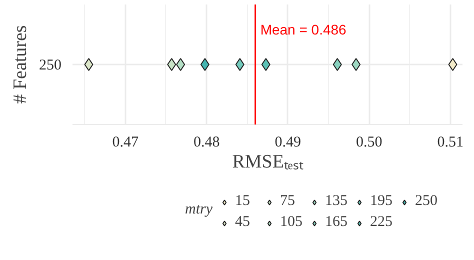 The width and height of the screenshot is (474, 260). Describe the element at coordinates (287, 142) in the screenshot. I see `x-tick-label: 0.49` at that location.